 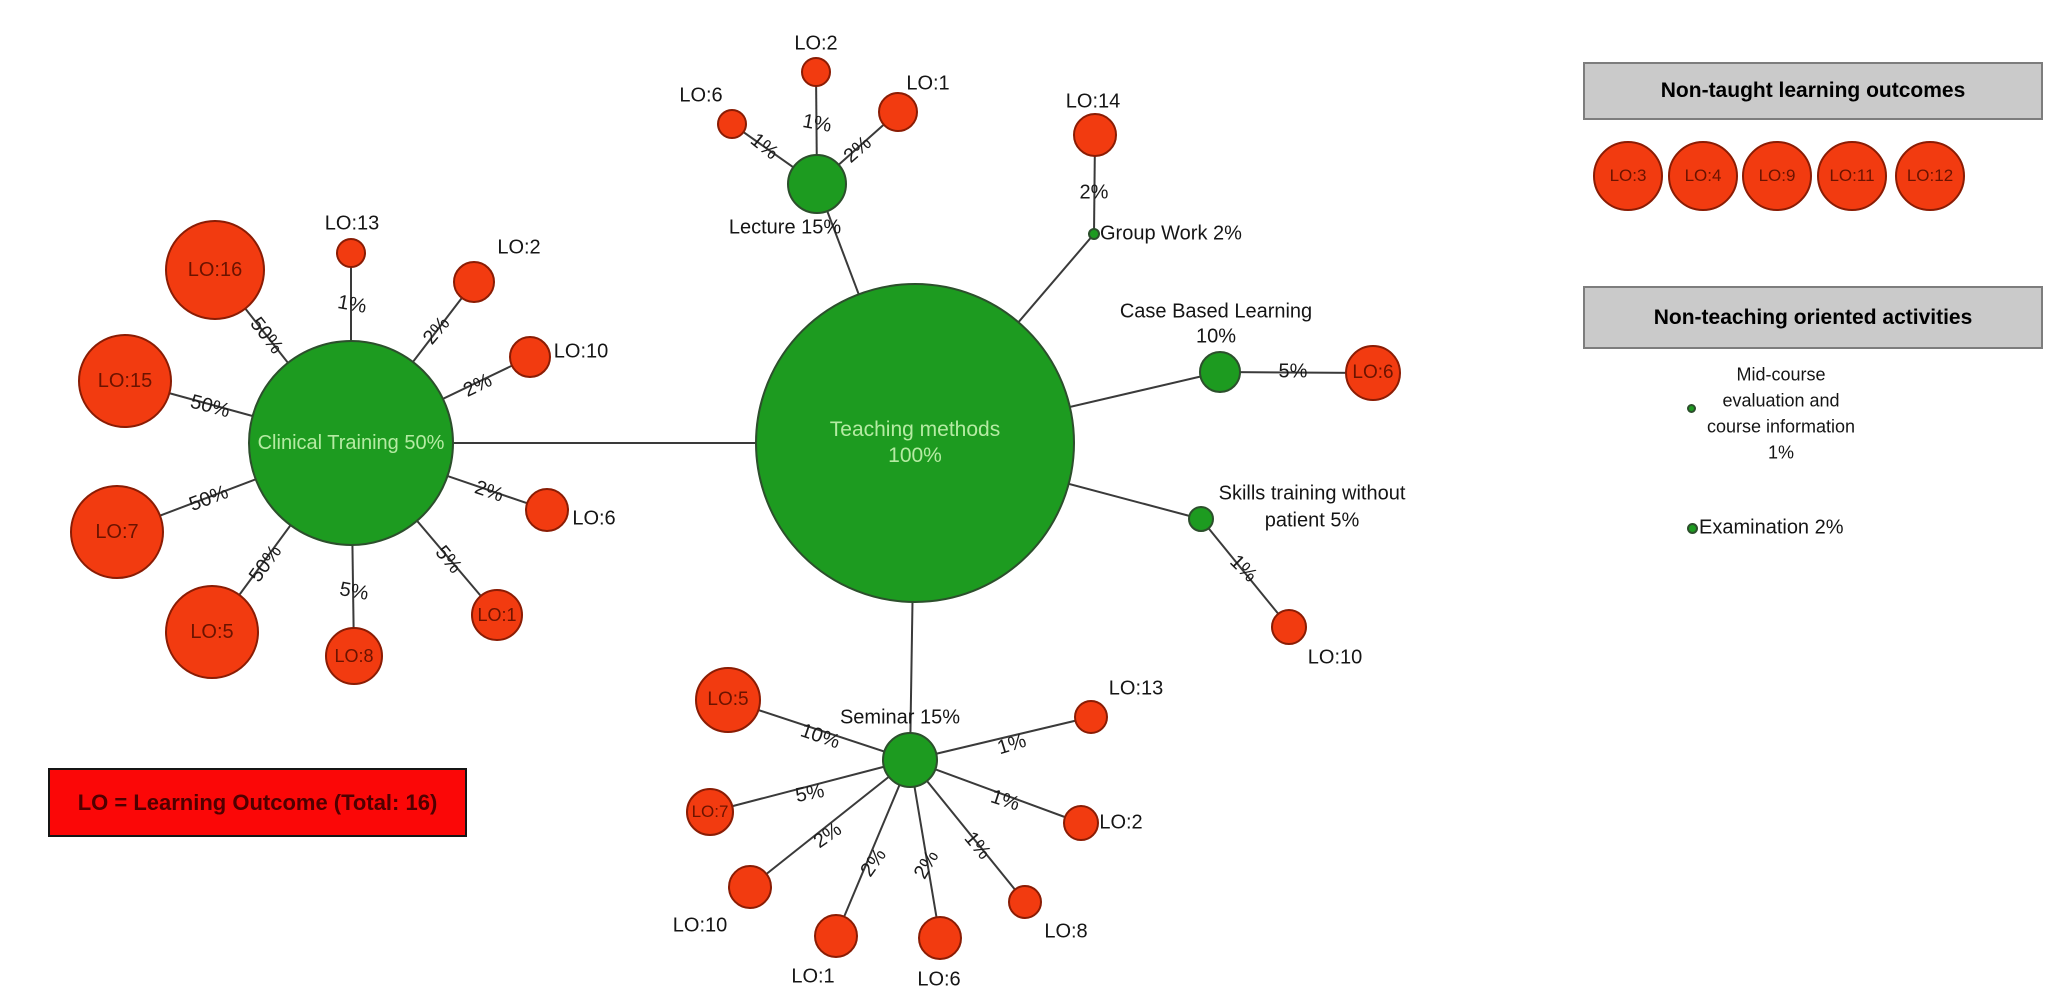 I want to click on nontaught-lo4-node: LO:4, so click(x=1703, y=176).